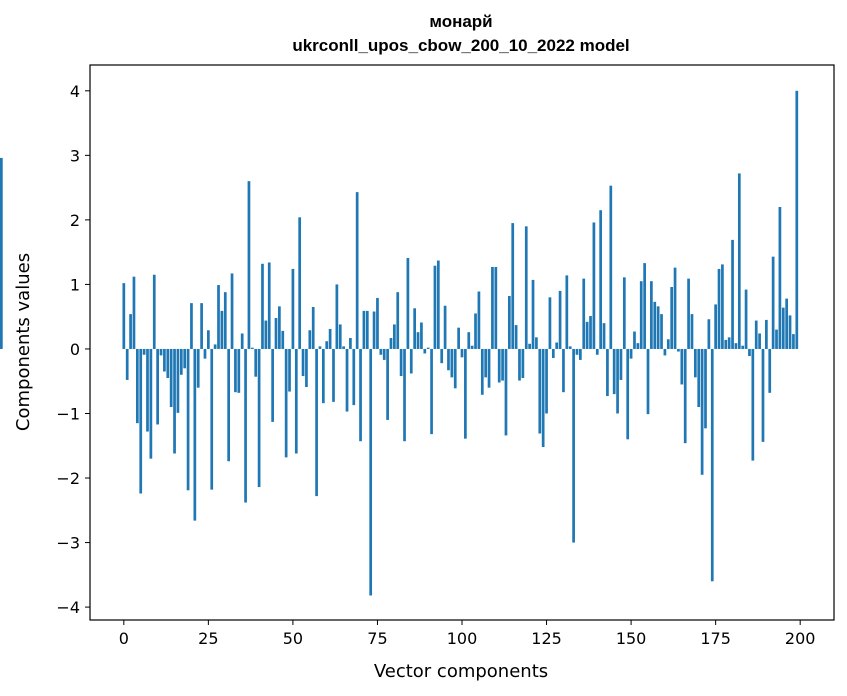 Image resolution: width=847 pixels, height=696 pixels. Describe the element at coordinates (377, 638) in the screenshot. I see `x-tick-label: 75` at that location.